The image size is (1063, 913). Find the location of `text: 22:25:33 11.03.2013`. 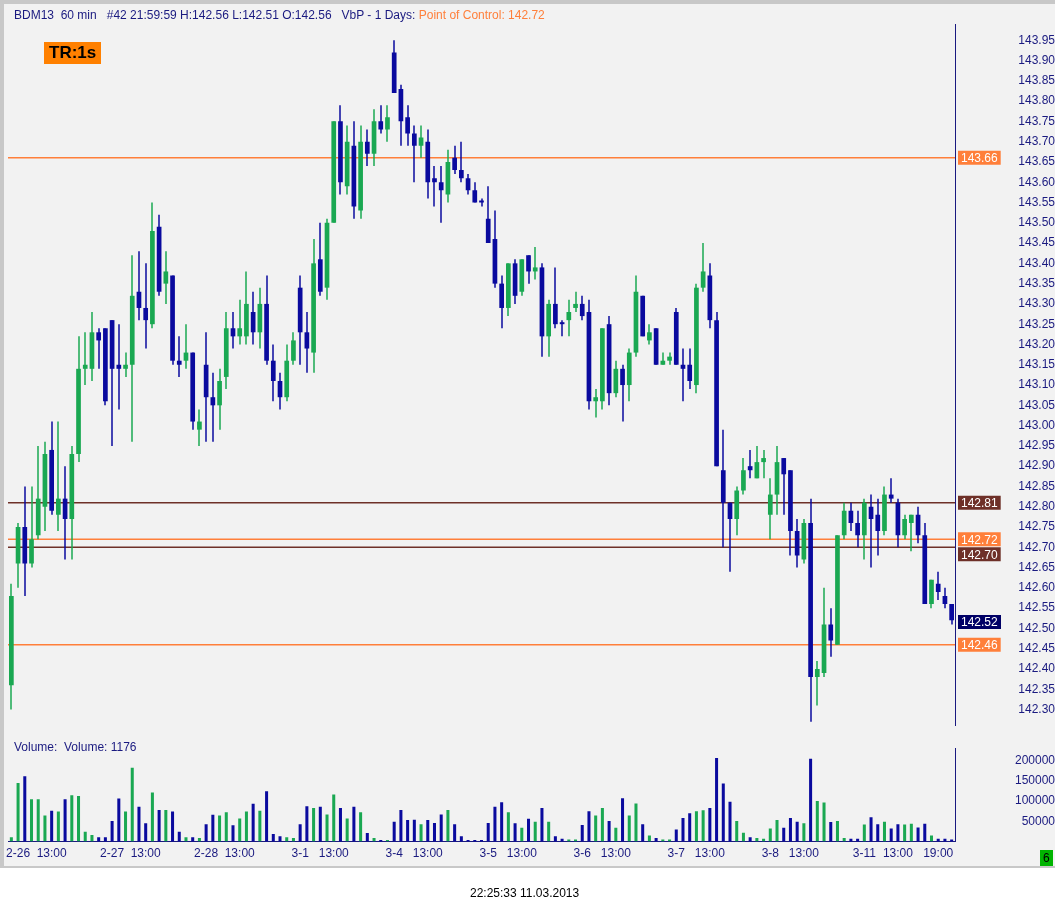

text: 22:25:33 11.03.2013 is located at coordinates (525, 893).